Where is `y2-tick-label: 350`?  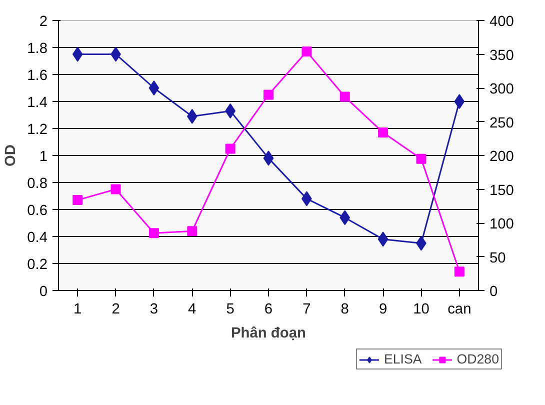 y2-tick-label: 350 is located at coordinates (502, 56).